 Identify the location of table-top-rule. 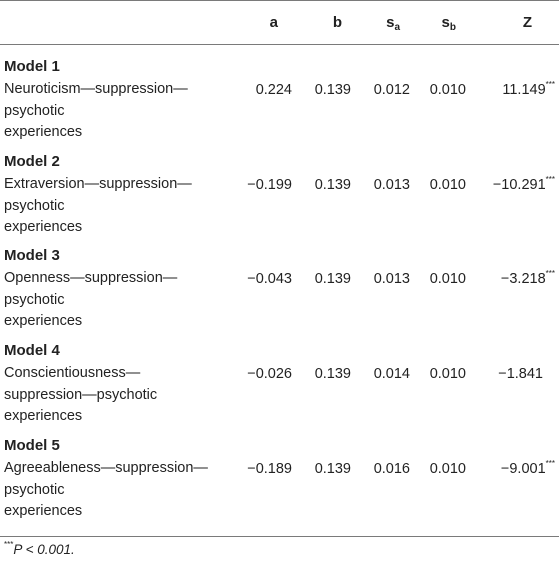
(279, 0).